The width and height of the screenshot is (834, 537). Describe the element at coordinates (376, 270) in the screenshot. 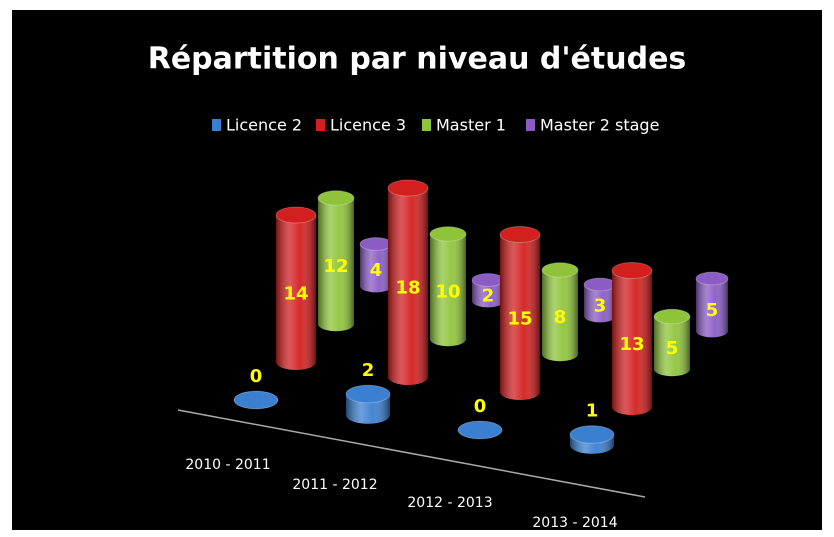

I see `data-label: 4` at that location.